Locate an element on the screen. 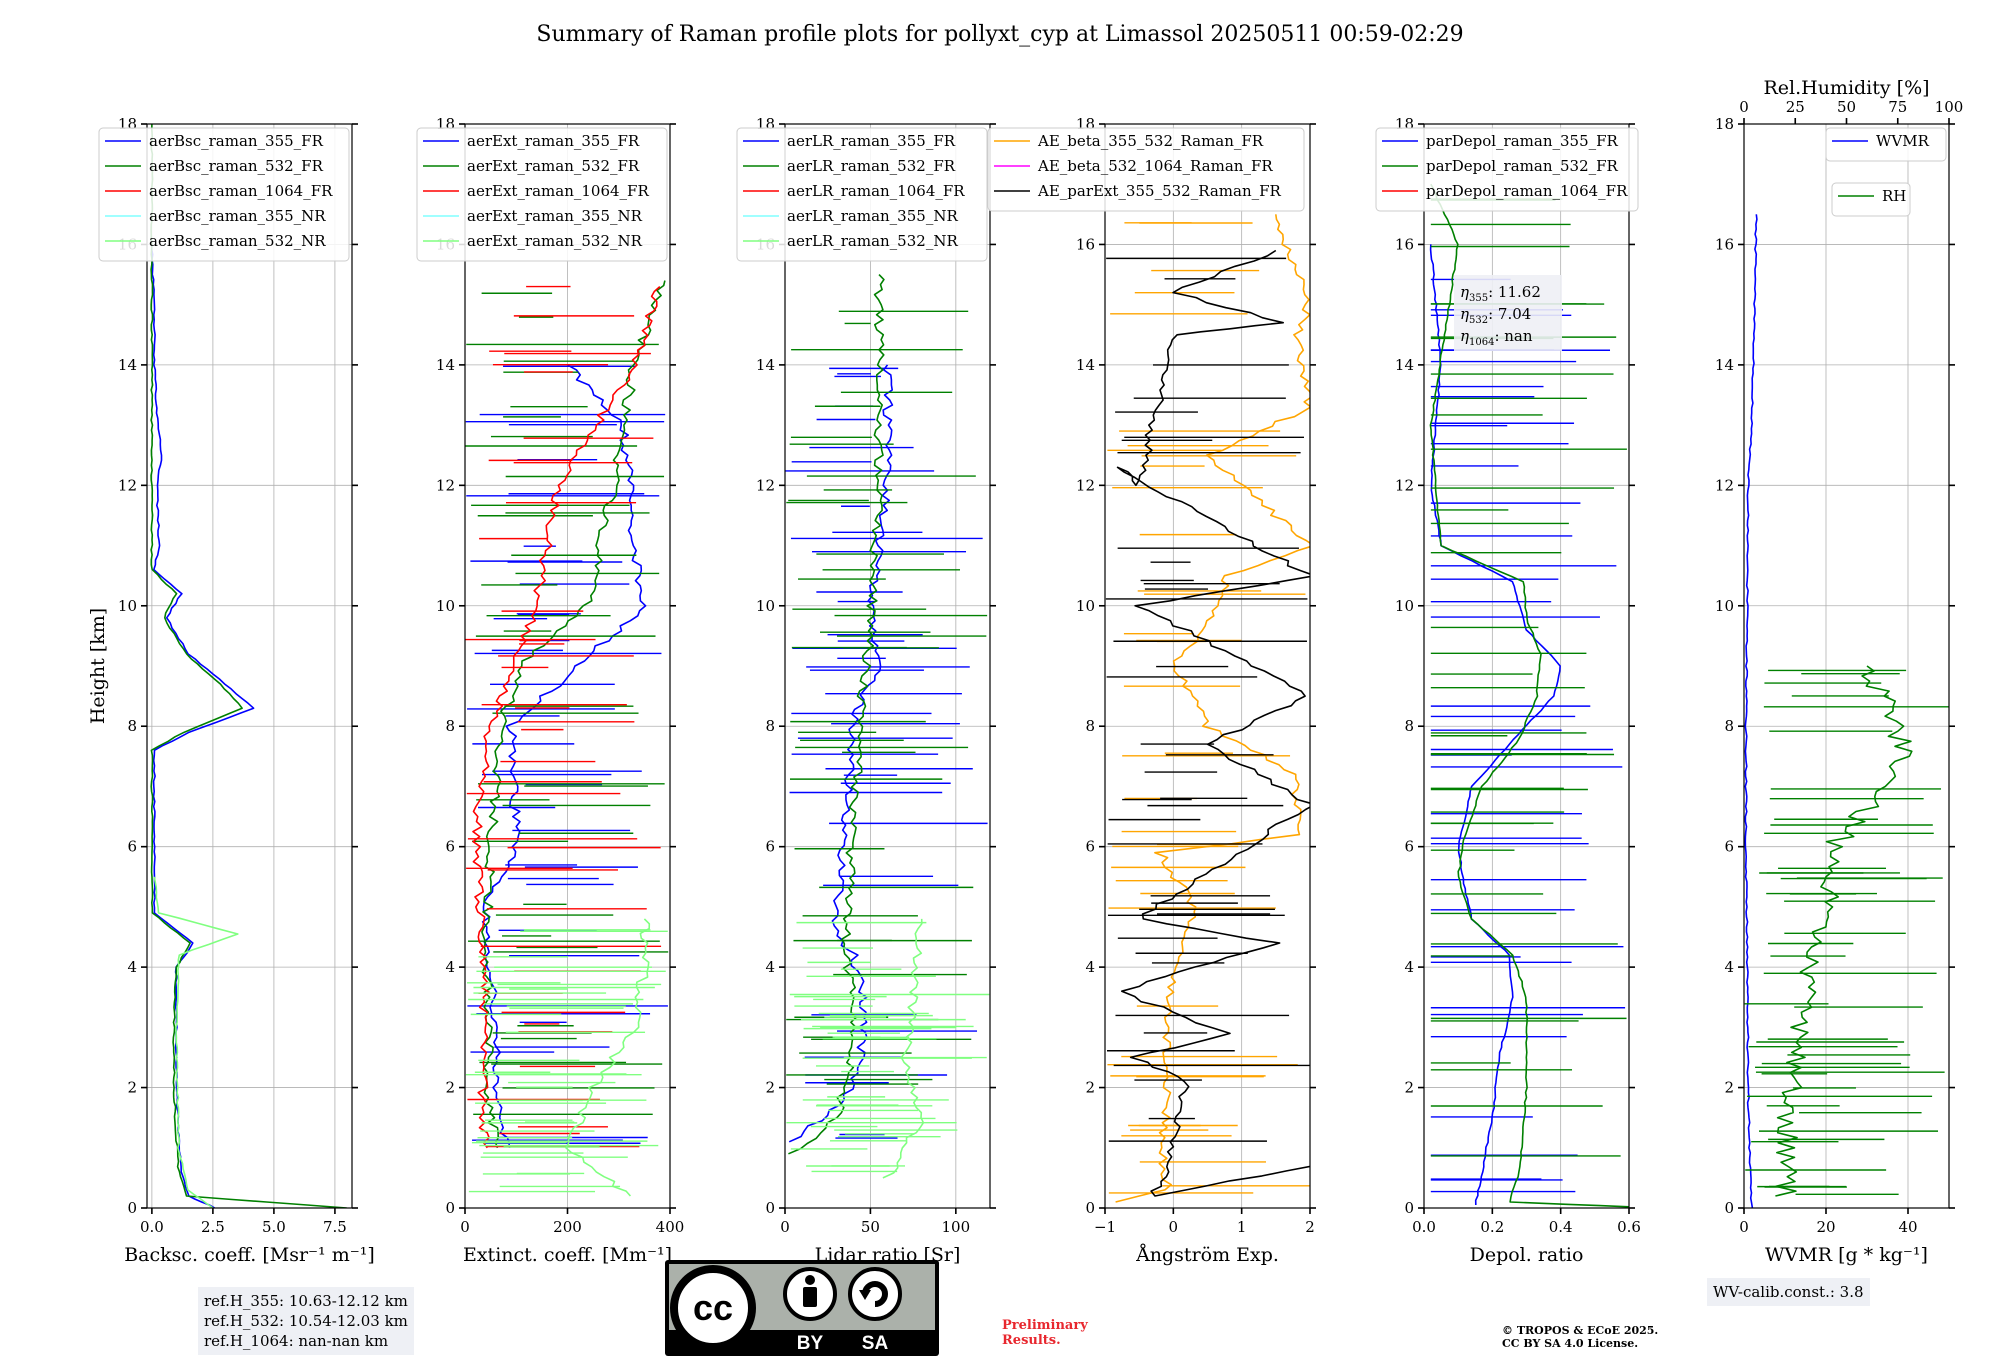  eta-532: η532: 7.04 is located at coordinates (1495, 315).